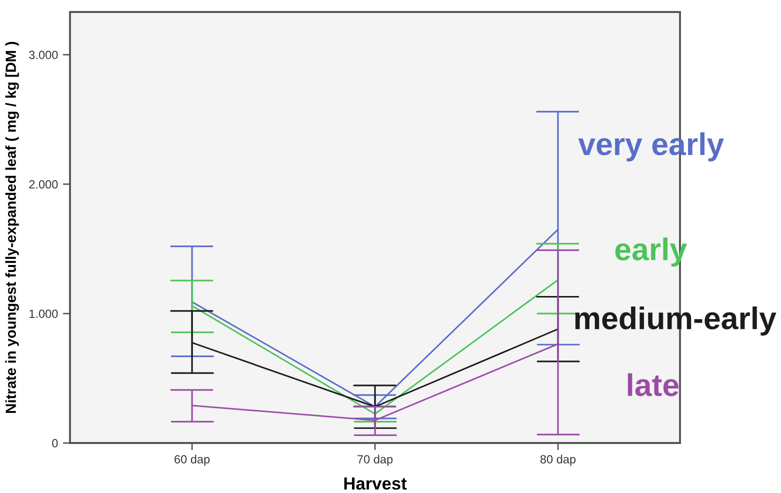 The width and height of the screenshot is (781, 493). I want to click on text: late, so click(653, 384).